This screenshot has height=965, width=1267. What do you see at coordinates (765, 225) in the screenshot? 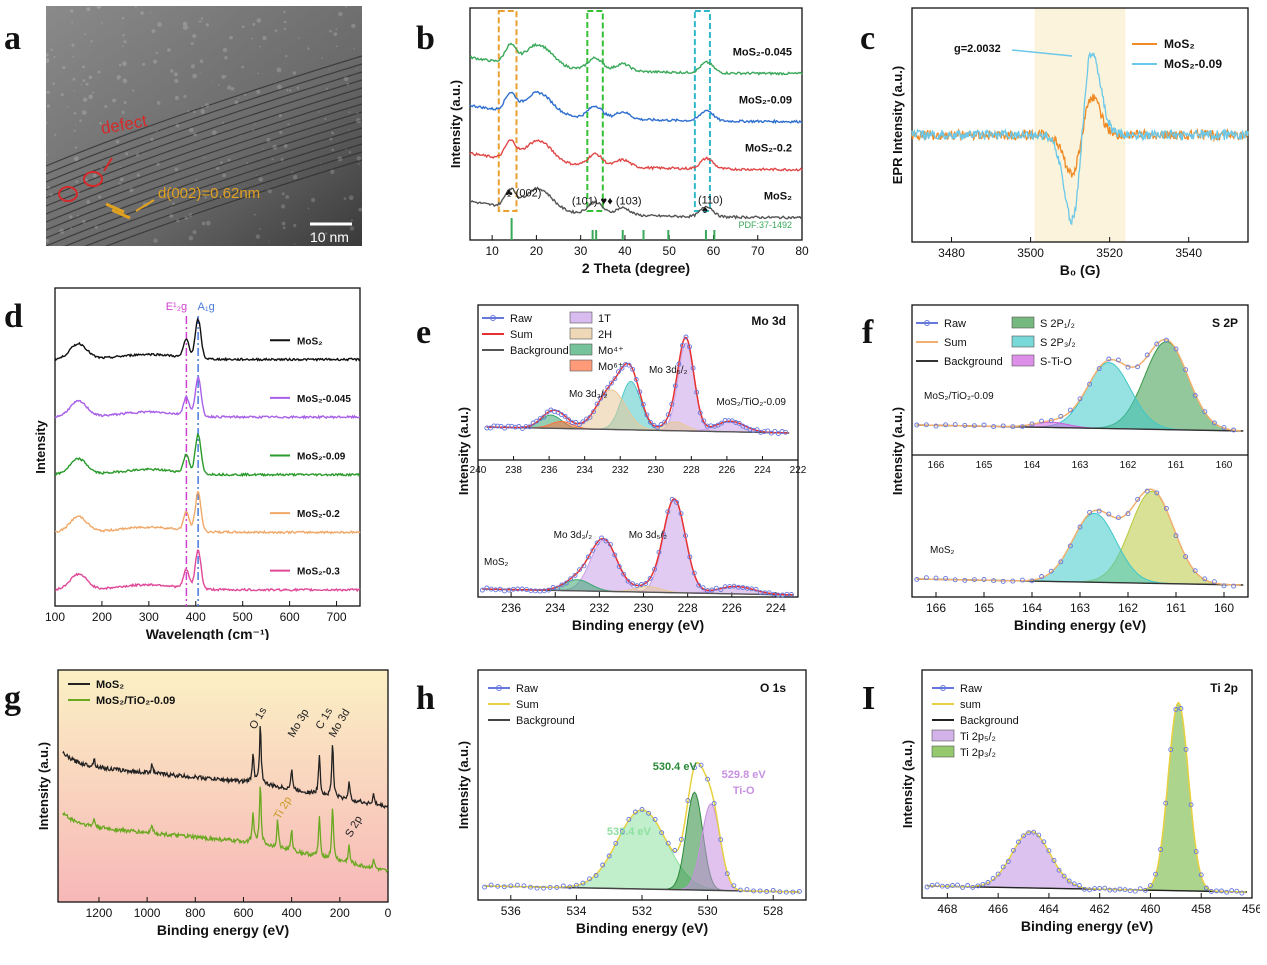
I see `pdf-label: PDF:37-1492` at bounding box center [765, 225].